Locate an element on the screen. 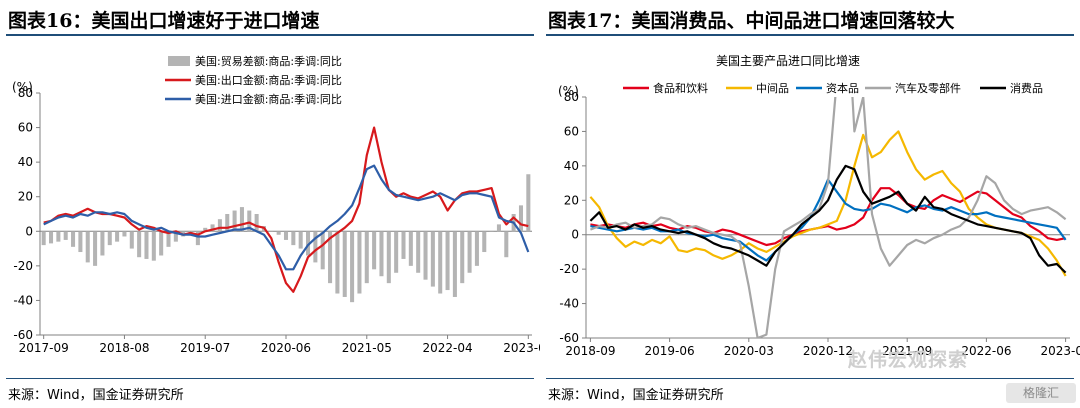 Image resolution: width=1080 pixels, height=408 pixels. x-tick-label: 2019-06 is located at coordinates (670, 351).